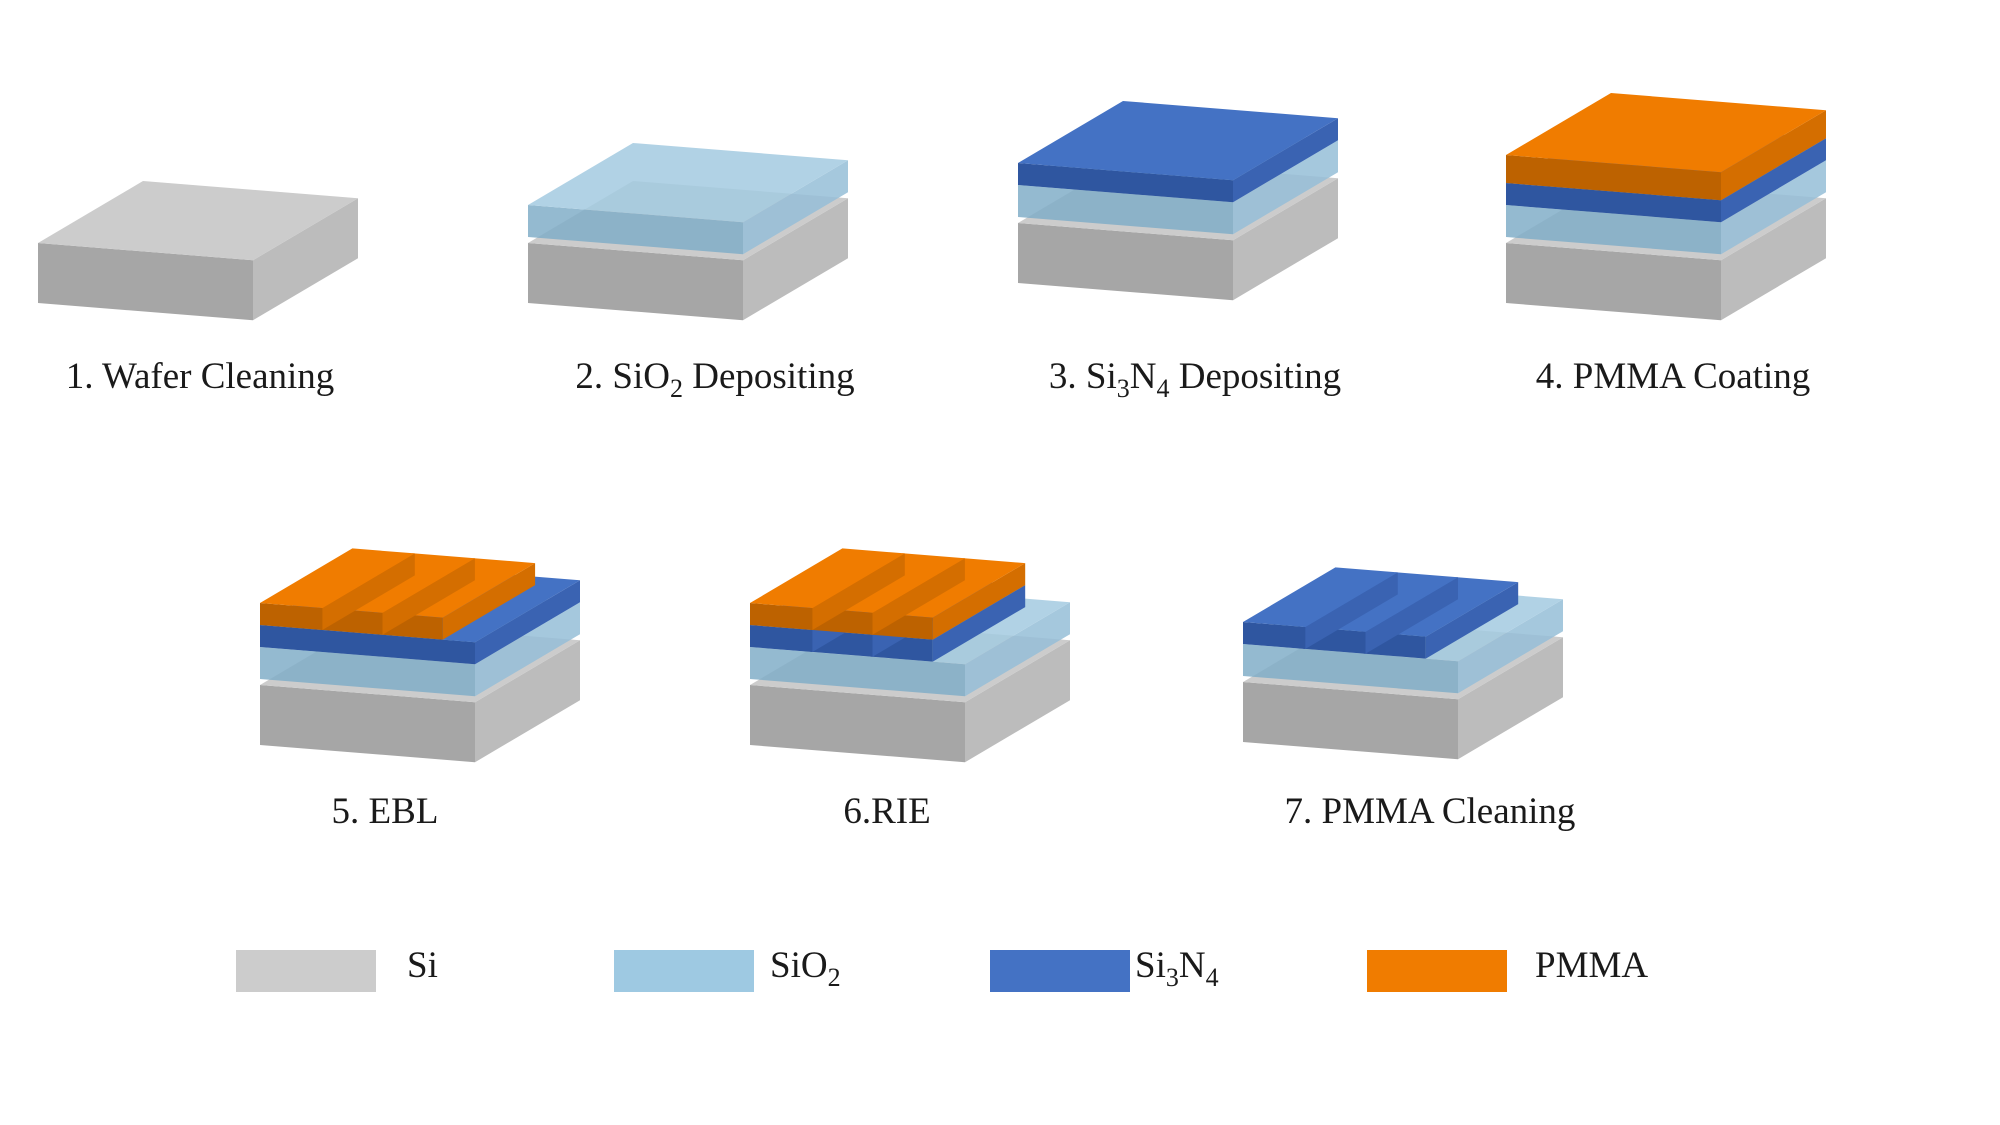 This screenshot has height=1125, width=2000. I want to click on legend-label-sio2: SiO2, so click(805, 968).